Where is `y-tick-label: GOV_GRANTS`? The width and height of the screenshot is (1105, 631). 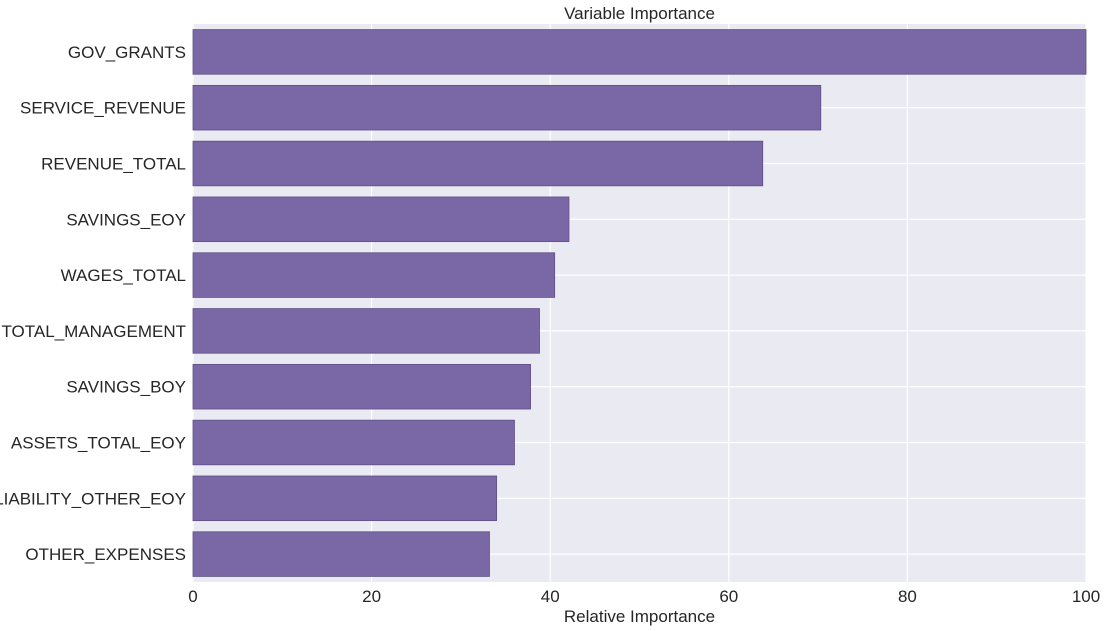
y-tick-label: GOV_GRANTS is located at coordinates (127, 52).